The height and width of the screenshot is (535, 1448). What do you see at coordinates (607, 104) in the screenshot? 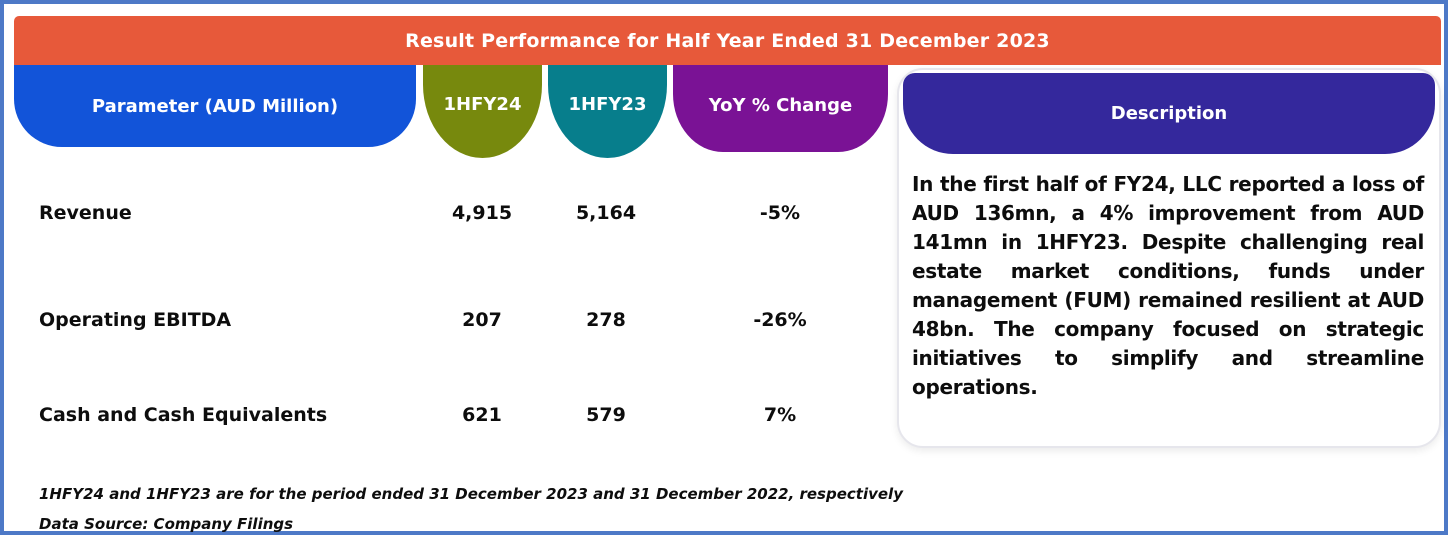
I see `column-header-1hfy23-label: 1HFY23` at bounding box center [607, 104].